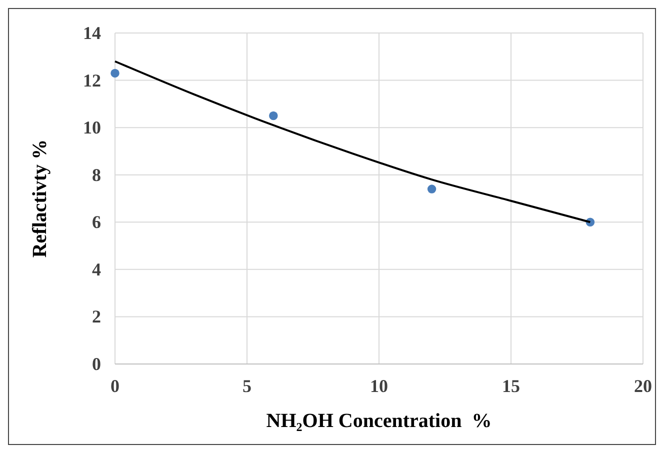 This screenshot has height=453, width=664. Describe the element at coordinates (96, 269) in the screenshot. I see `y-tick-label: 4` at that location.